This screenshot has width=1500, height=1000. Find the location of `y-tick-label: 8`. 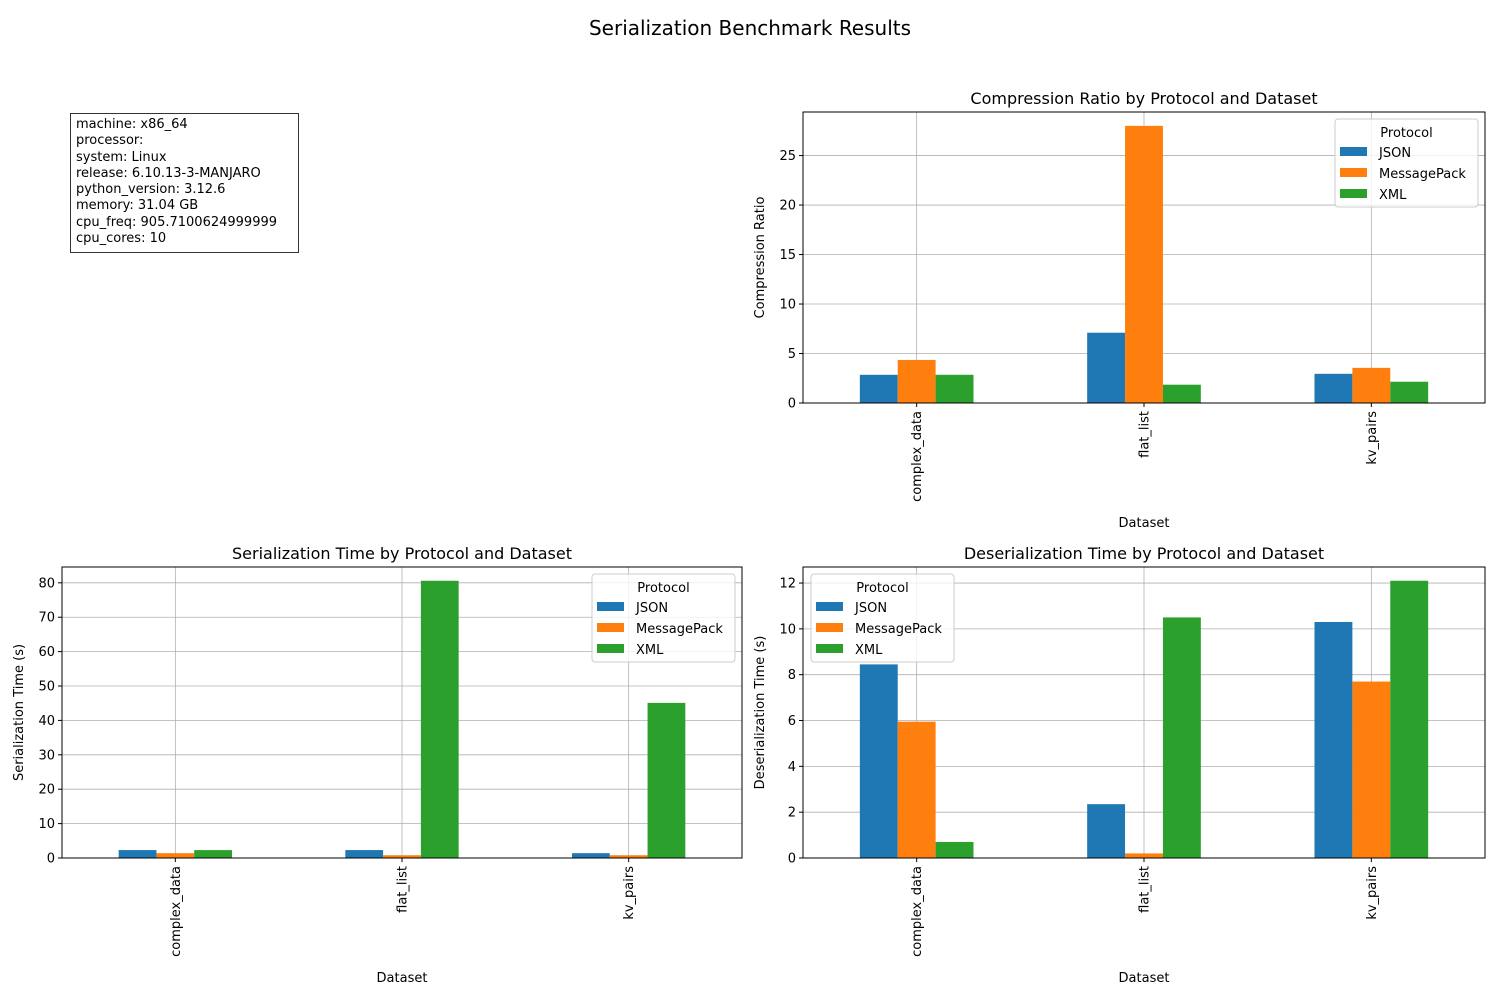

y-tick-label: 8 is located at coordinates (792, 675).